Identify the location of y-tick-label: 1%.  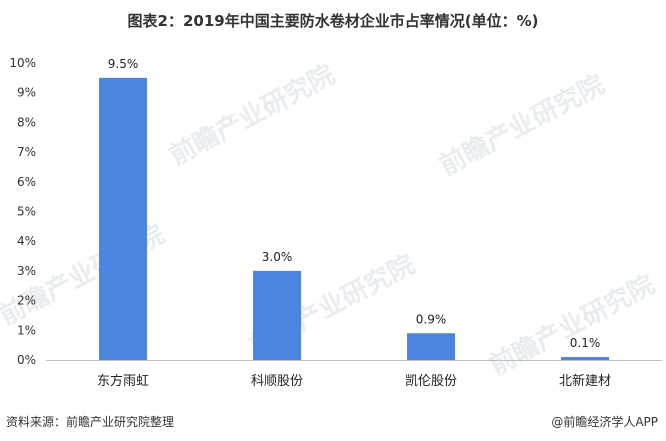
(26, 330).